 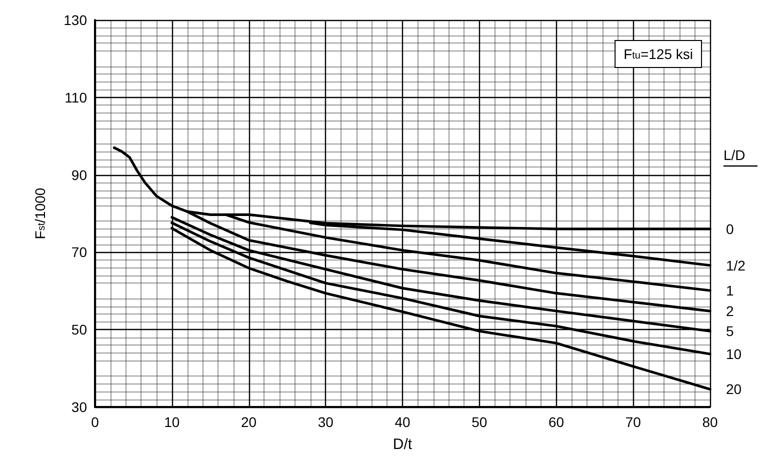 What do you see at coordinates (79, 330) in the screenshot?
I see `y-tick-label: 50` at bounding box center [79, 330].